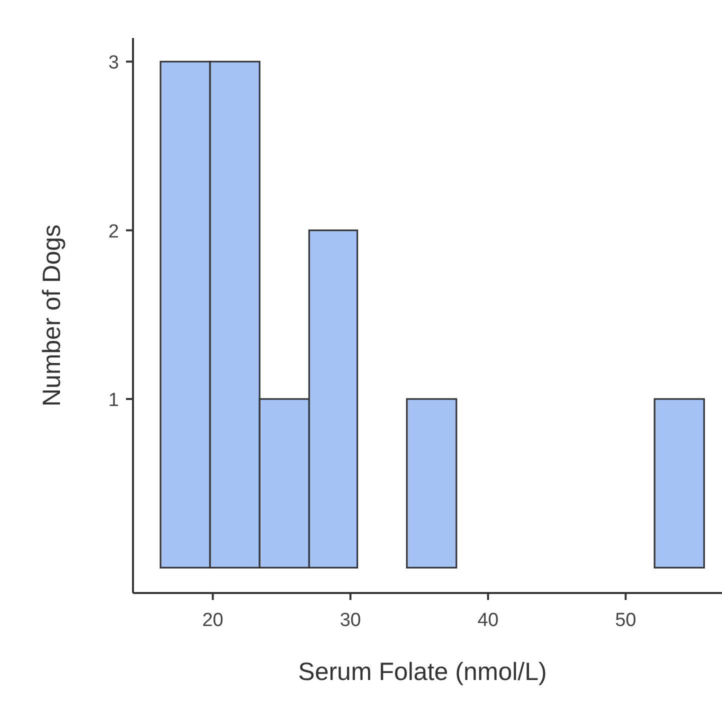 The image size is (722, 708). I want to click on y-tick-label: 1, so click(113, 401).